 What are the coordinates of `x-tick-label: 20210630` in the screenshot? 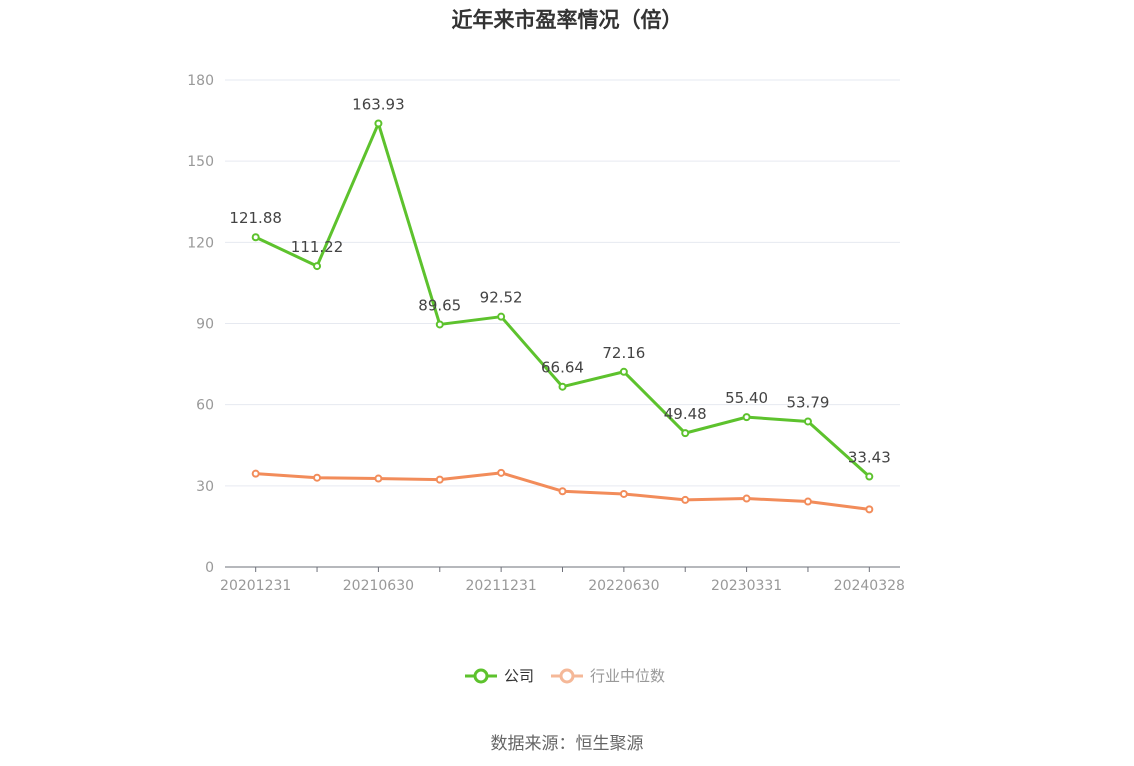 It's located at (378, 586).